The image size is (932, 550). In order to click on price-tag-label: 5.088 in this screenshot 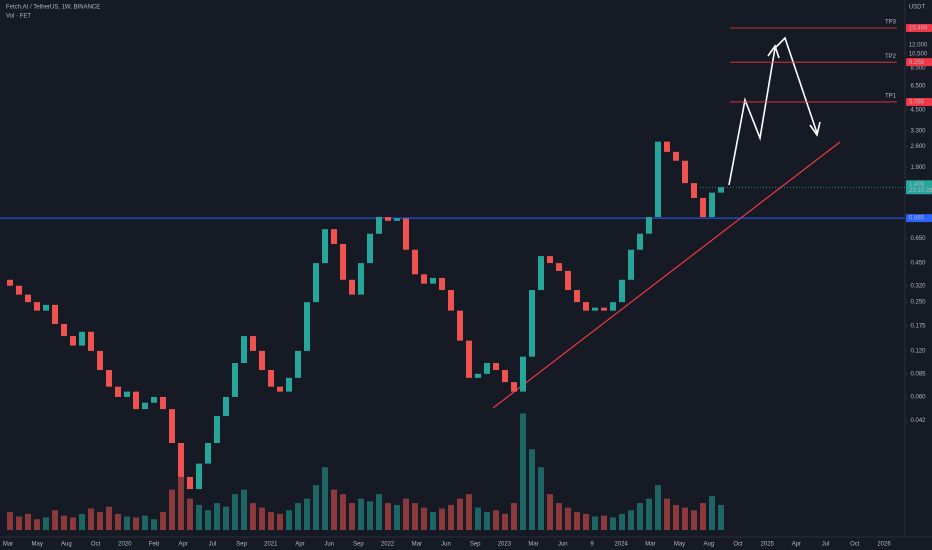, I will do `click(917, 103)`.